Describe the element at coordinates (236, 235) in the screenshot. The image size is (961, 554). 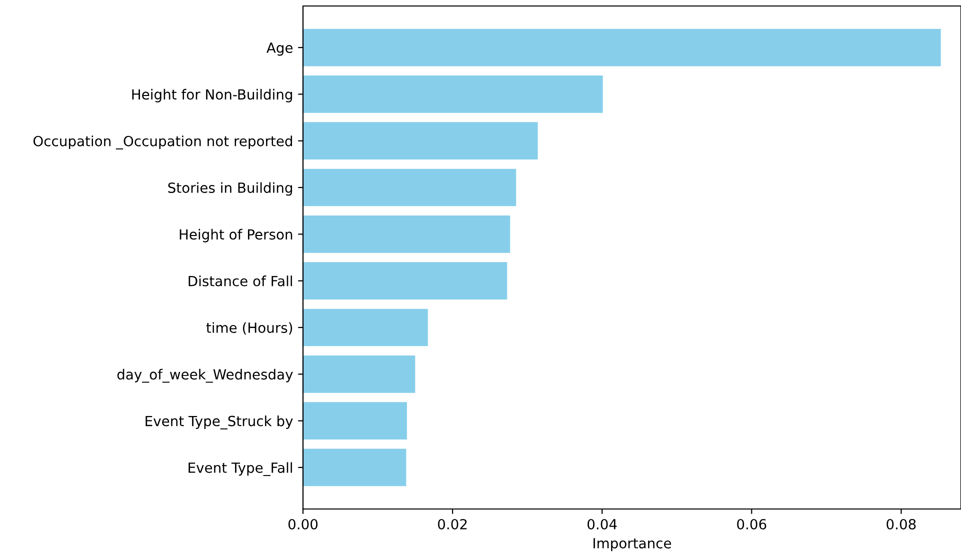
I see `y-tick-label: Height of Person` at that location.